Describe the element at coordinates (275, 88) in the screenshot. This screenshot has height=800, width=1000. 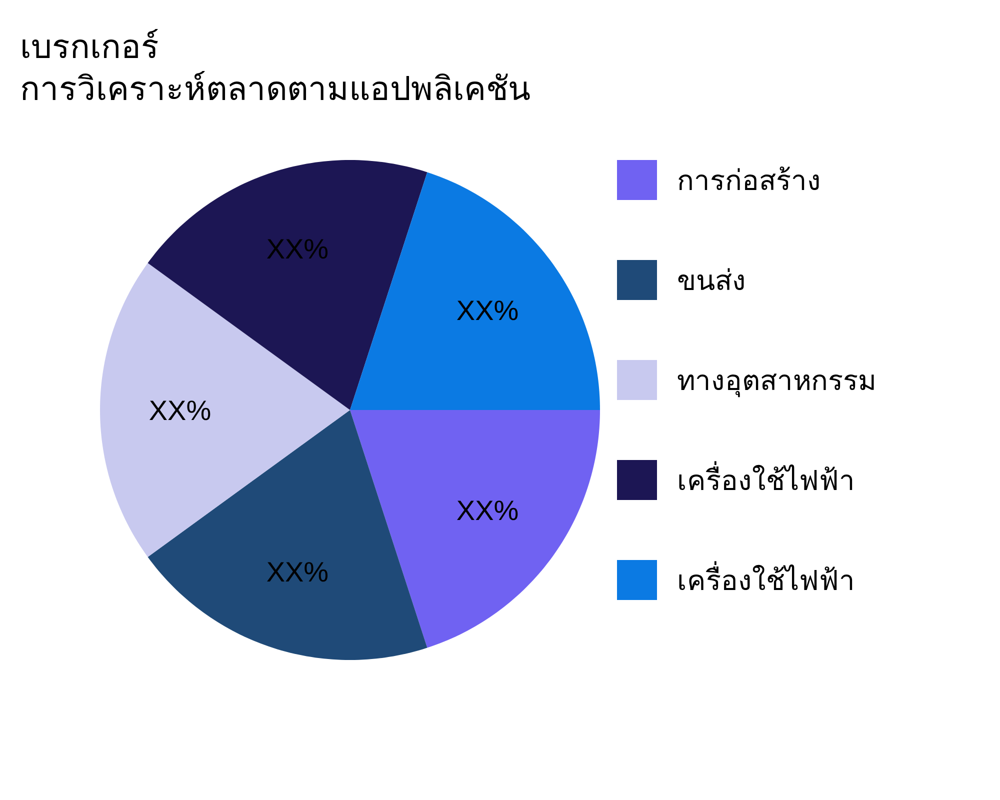
I see `subtitle: การวิเคราะห์ตลาดตามแอปพลิเคชัน` at that location.